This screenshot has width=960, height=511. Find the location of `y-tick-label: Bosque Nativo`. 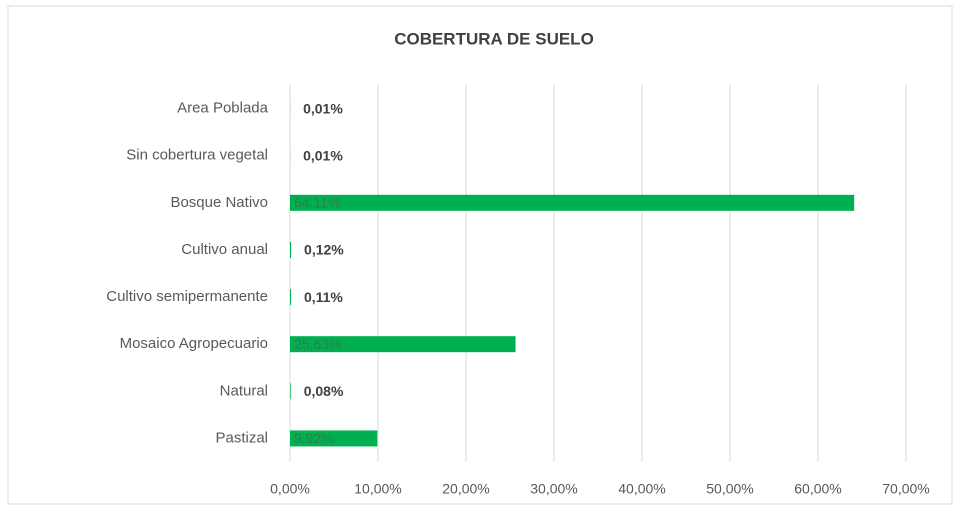

y-tick-label: Bosque Nativo is located at coordinates (219, 202).